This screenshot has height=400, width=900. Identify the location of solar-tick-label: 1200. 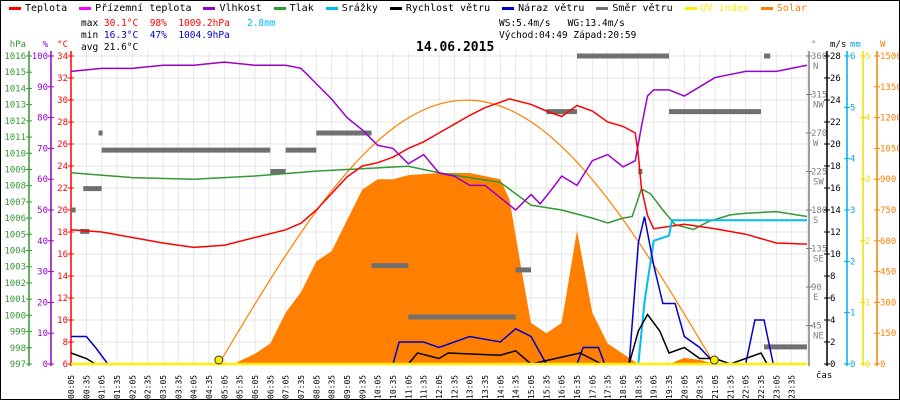
(890, 119).